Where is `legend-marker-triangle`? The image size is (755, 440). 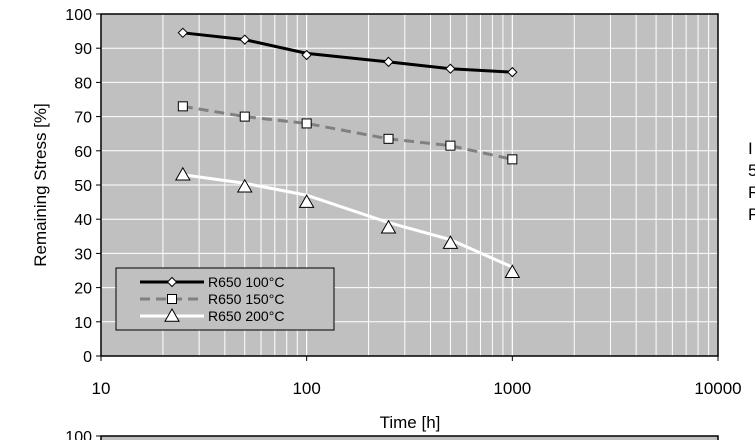
legend-marker-triangle is located at coordinates (172, 314).